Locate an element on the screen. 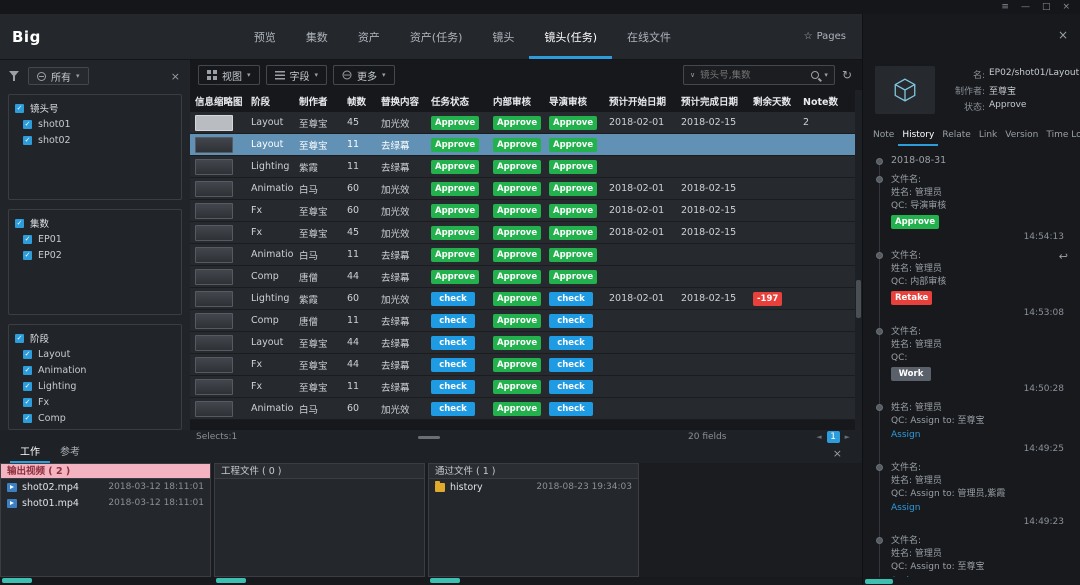 This screenshot has width=1080, height=585. window-minimize-icon: — is located at coordinates (1025, 7).